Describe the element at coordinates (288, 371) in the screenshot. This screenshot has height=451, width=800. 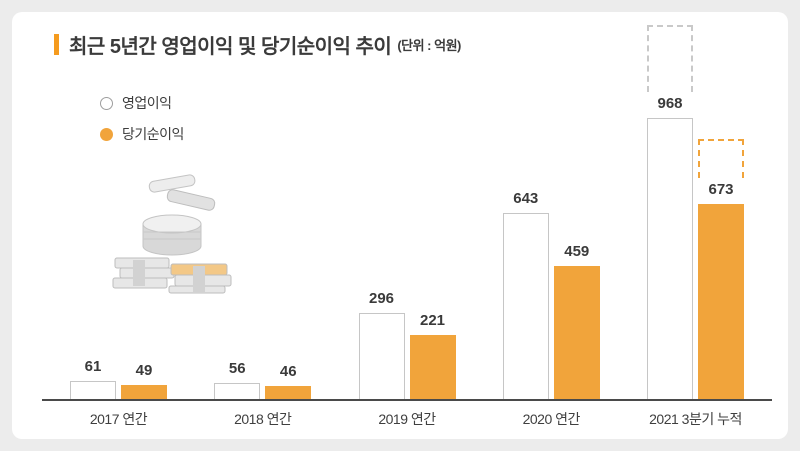
I see `bar-value-label: 46` at that location.